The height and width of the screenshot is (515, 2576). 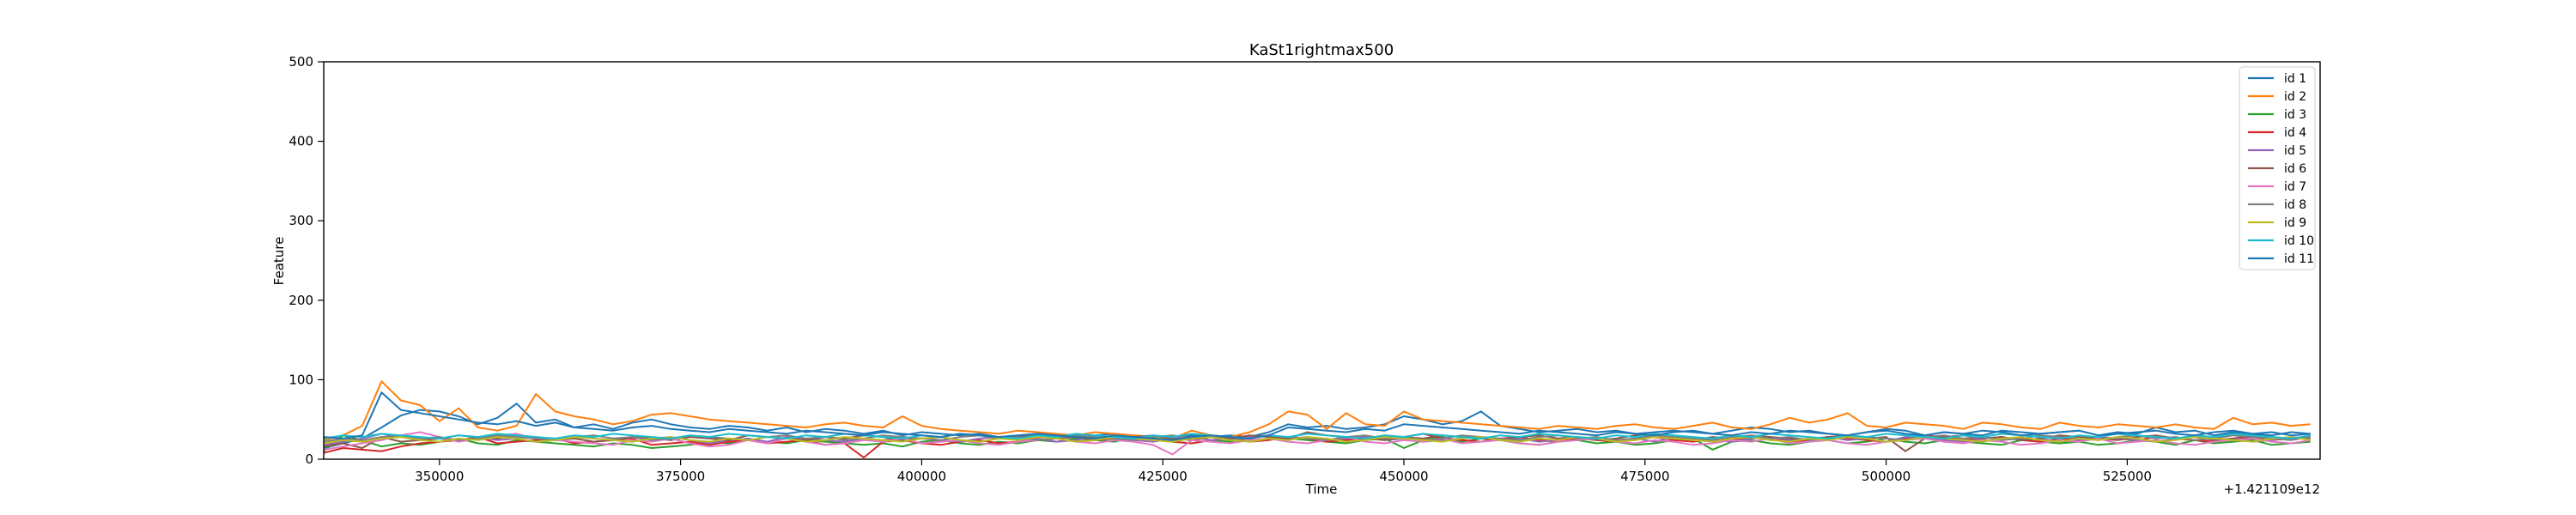 I want to click on y-tick-label: 300, so click(x=301, y=220).